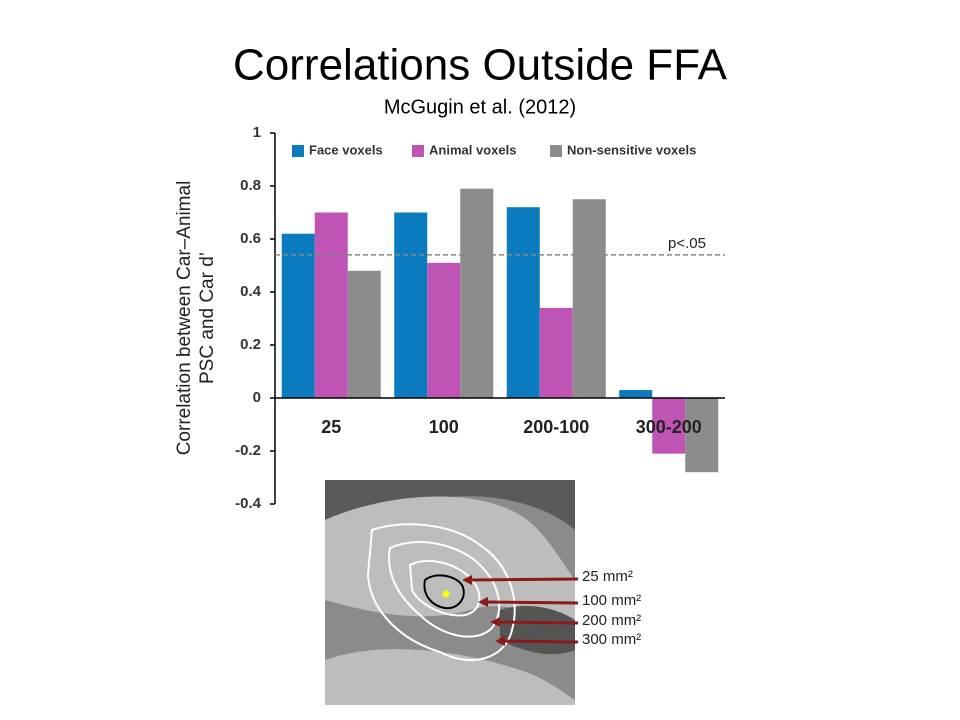 The image size is (960, 720). What do you see at coordinates (472, 149) in the screenshot?
I see `legend-label: Animal voxels` at bounding box center [472, 149].